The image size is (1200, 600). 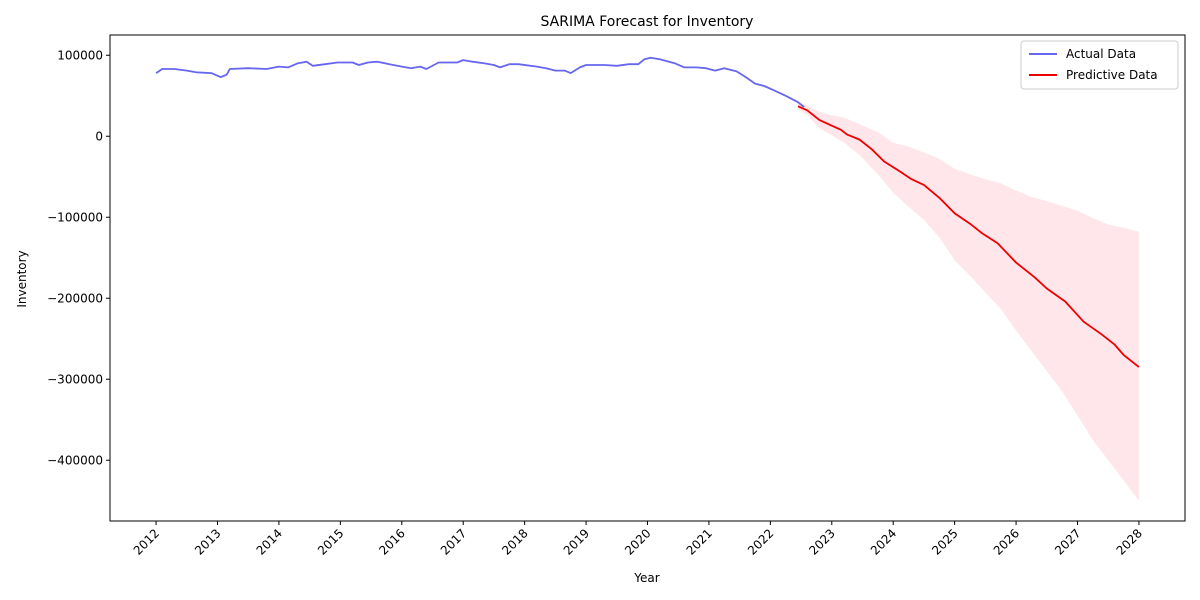 What do you see at coordinates (75, 379) in the screenshot?
I see `y-tick-label: −300000` at bounding box center [75, 379].